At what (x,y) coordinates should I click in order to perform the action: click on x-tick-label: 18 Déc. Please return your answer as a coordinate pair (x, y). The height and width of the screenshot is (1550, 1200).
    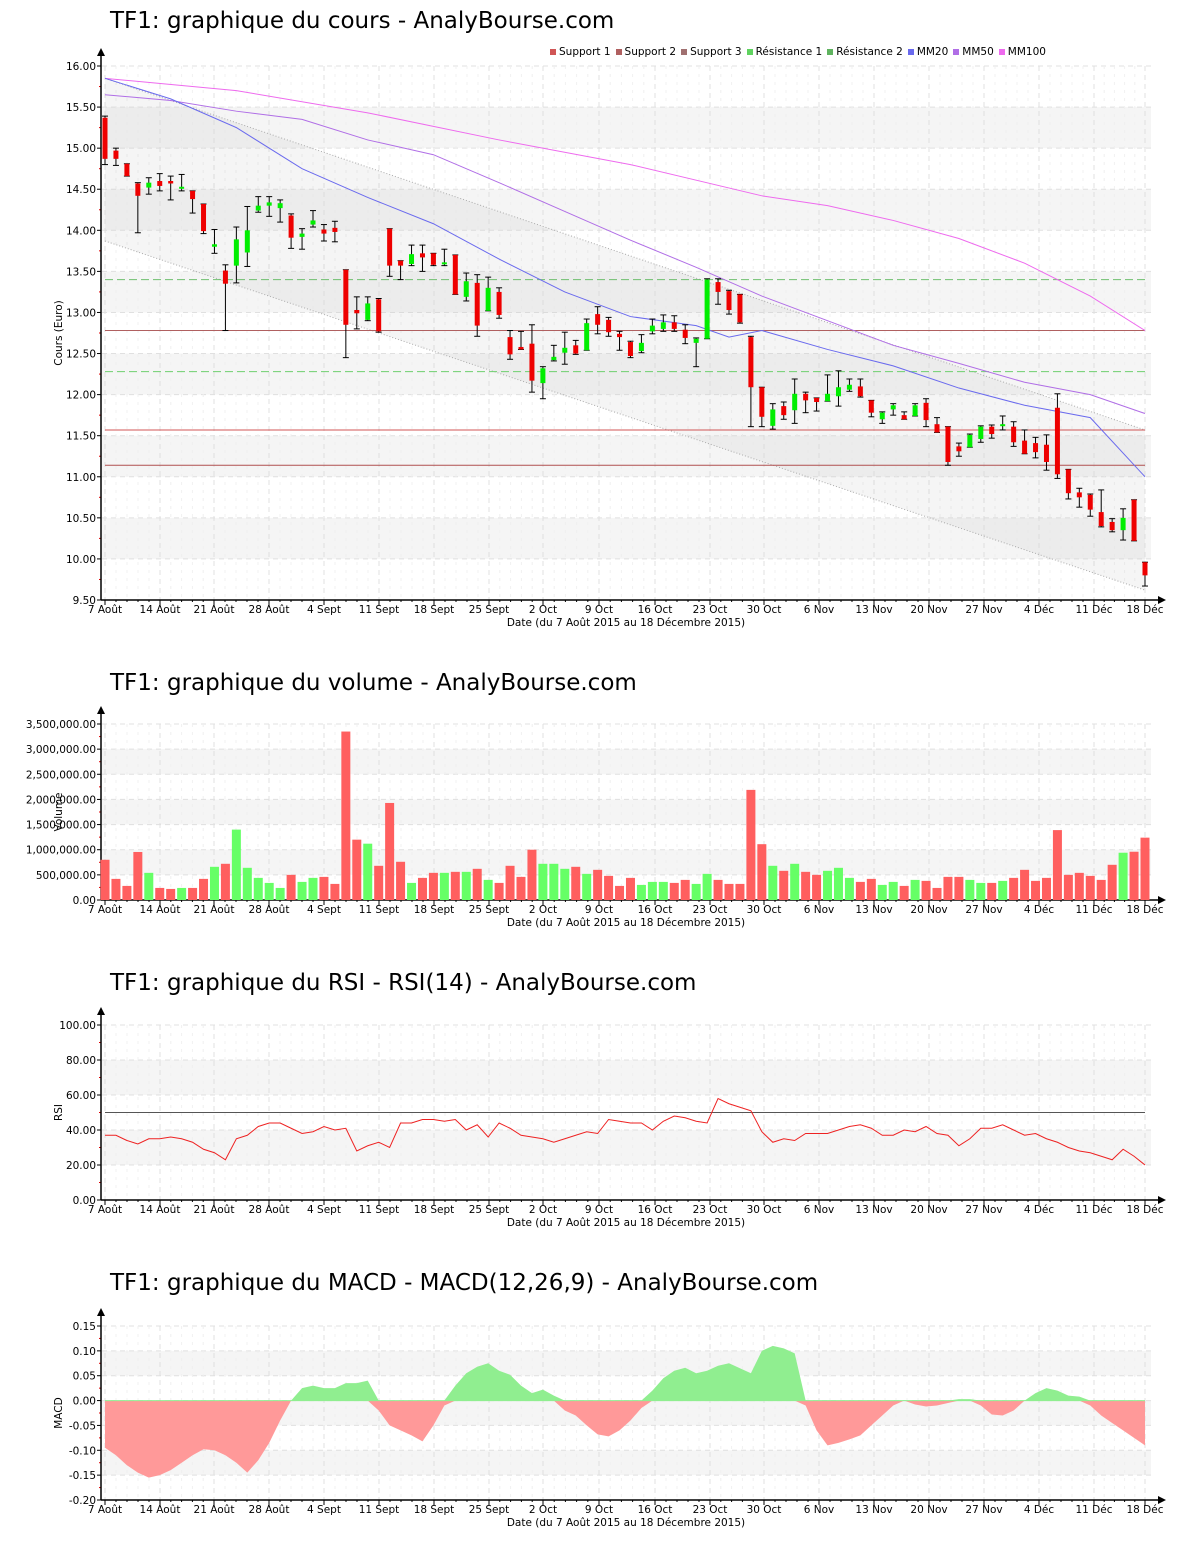
    Looking at the image, I should click on (1144, 1210).